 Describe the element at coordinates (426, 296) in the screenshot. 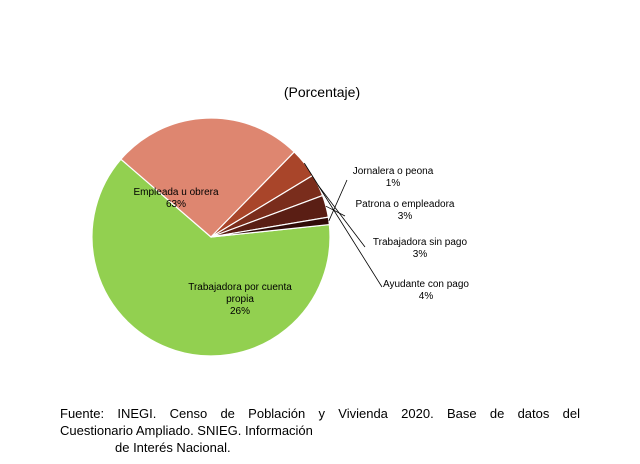

I see `slice-value-label: 4%` at that location.